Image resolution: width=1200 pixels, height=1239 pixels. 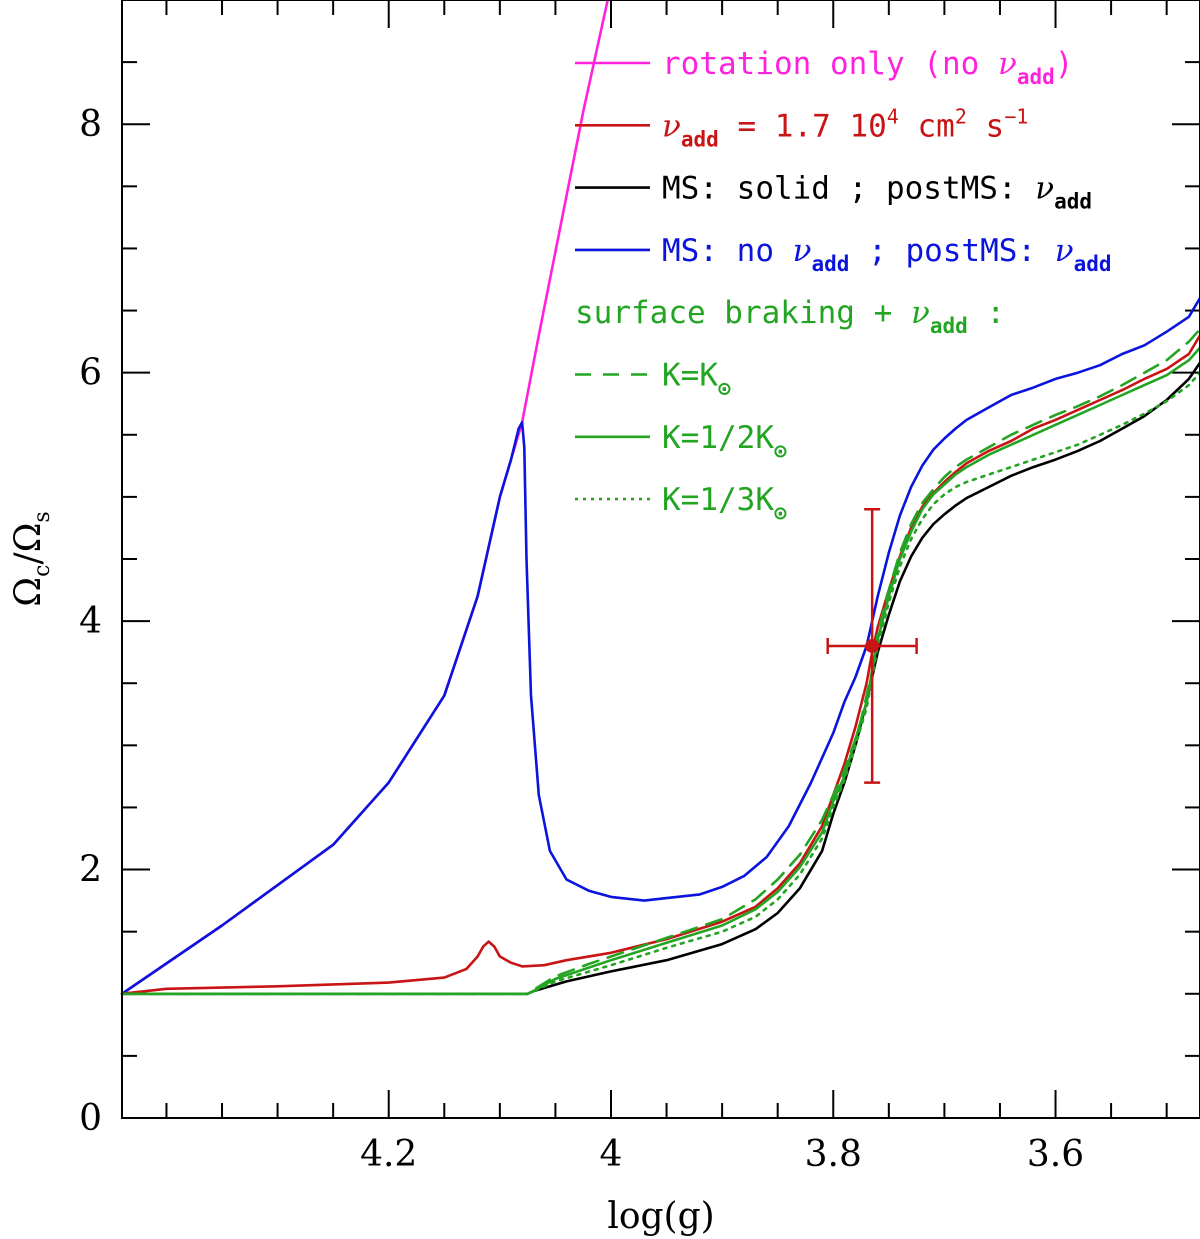 I want to click on legend-label-k2: K=1/2K⊙, so click(x=724, y=441).